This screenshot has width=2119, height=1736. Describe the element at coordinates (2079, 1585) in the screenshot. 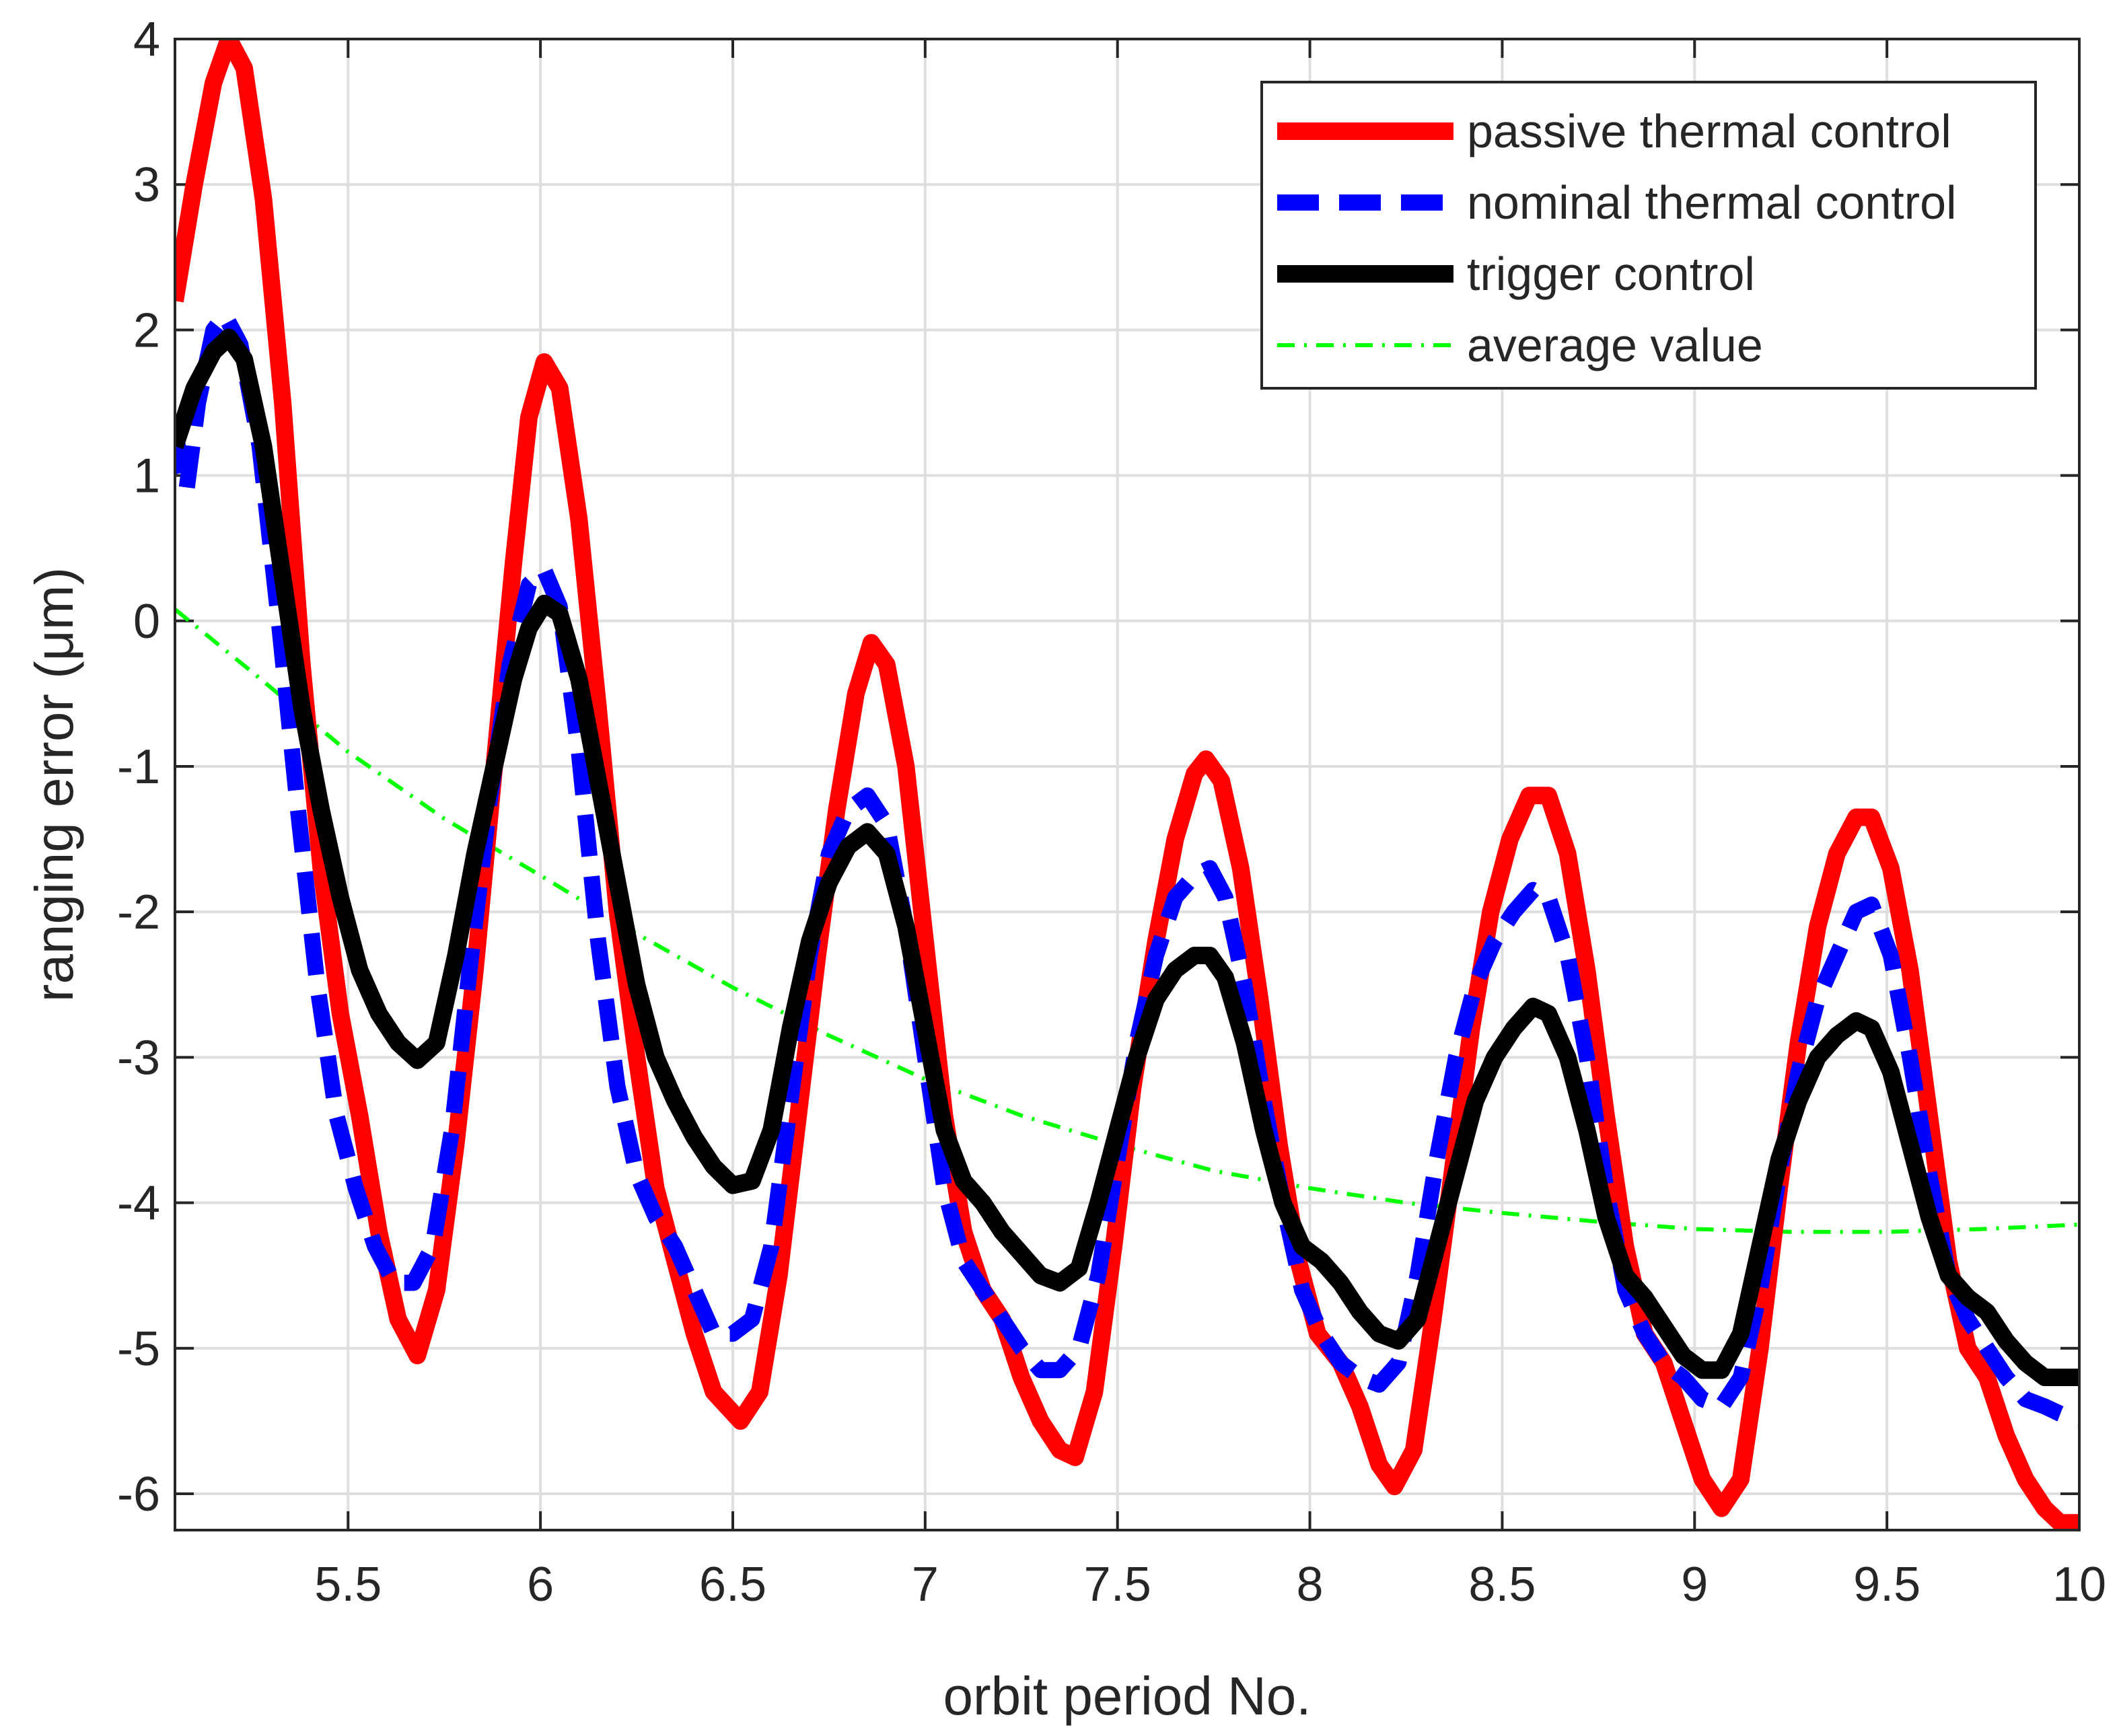

I see `x-tick-label: 10` at that location.